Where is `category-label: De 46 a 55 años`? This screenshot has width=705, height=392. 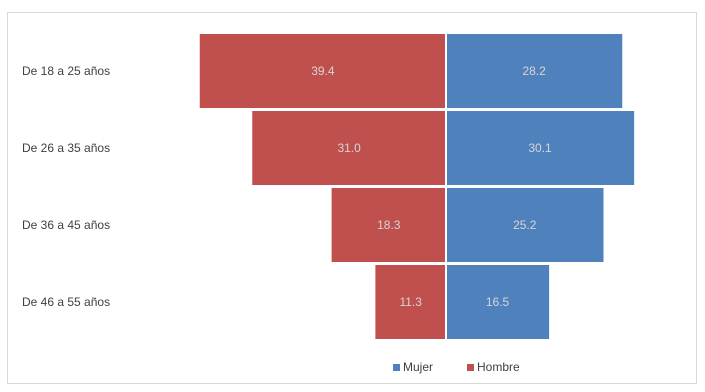 category-label: De 46 a 55 años is located at coordinates (66, 302).